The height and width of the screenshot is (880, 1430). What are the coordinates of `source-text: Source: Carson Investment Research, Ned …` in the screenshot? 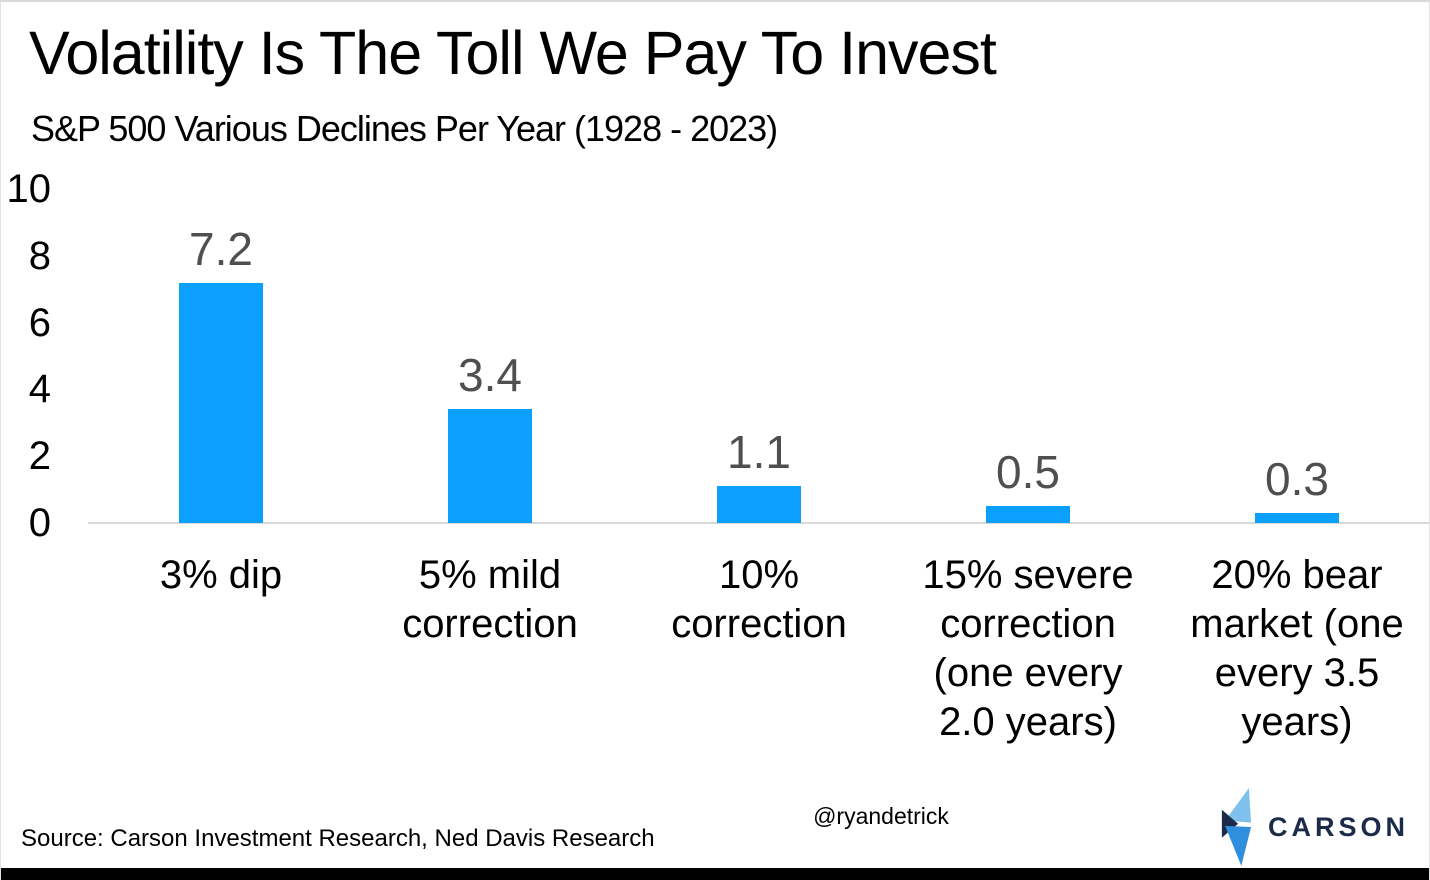 It's located at (338, 838).